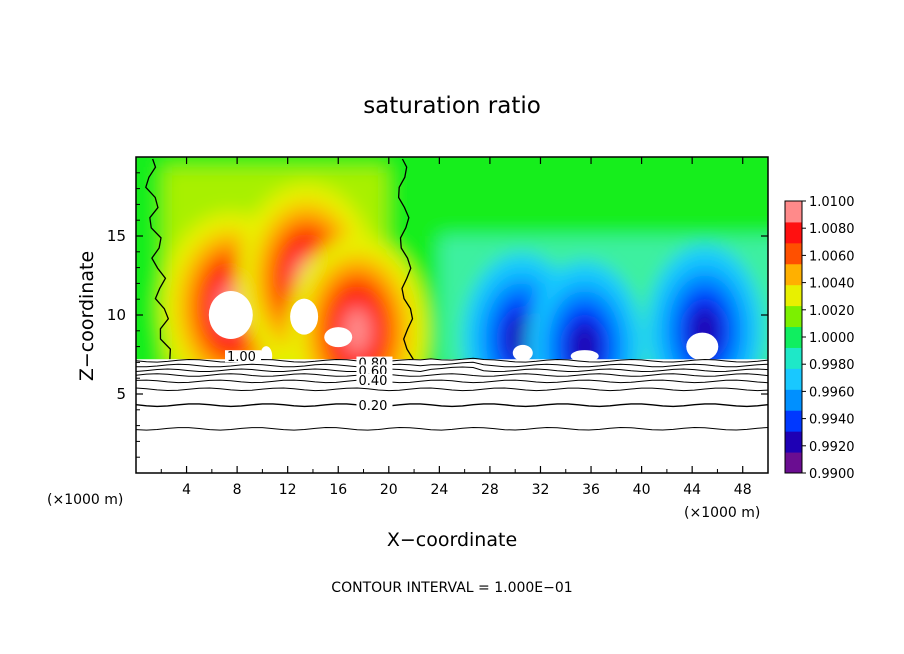  Describe the element at coordinates (642, 490) in the screenshot. I see `x-tick-label: 40` at that location.